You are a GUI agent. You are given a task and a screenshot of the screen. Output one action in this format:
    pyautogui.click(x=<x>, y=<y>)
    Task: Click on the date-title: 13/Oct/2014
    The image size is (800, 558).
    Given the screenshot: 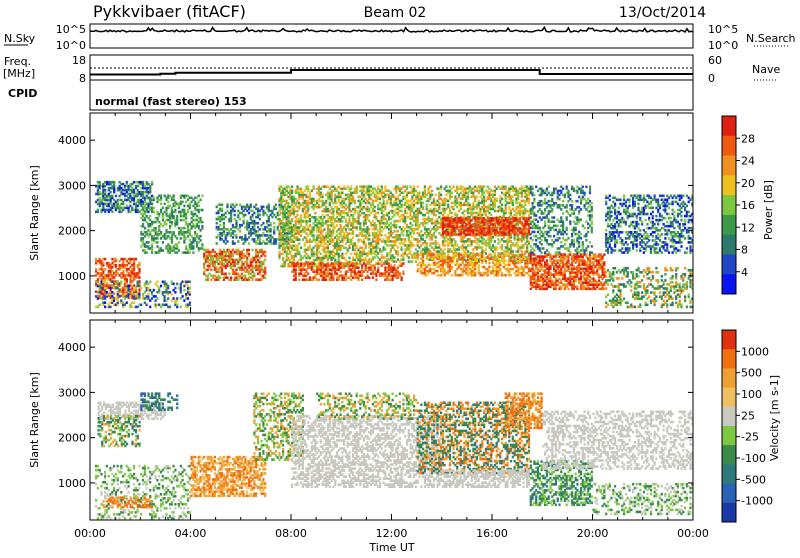 What is the action you would take?
    pyautogui.click(x=662, y=13)
    